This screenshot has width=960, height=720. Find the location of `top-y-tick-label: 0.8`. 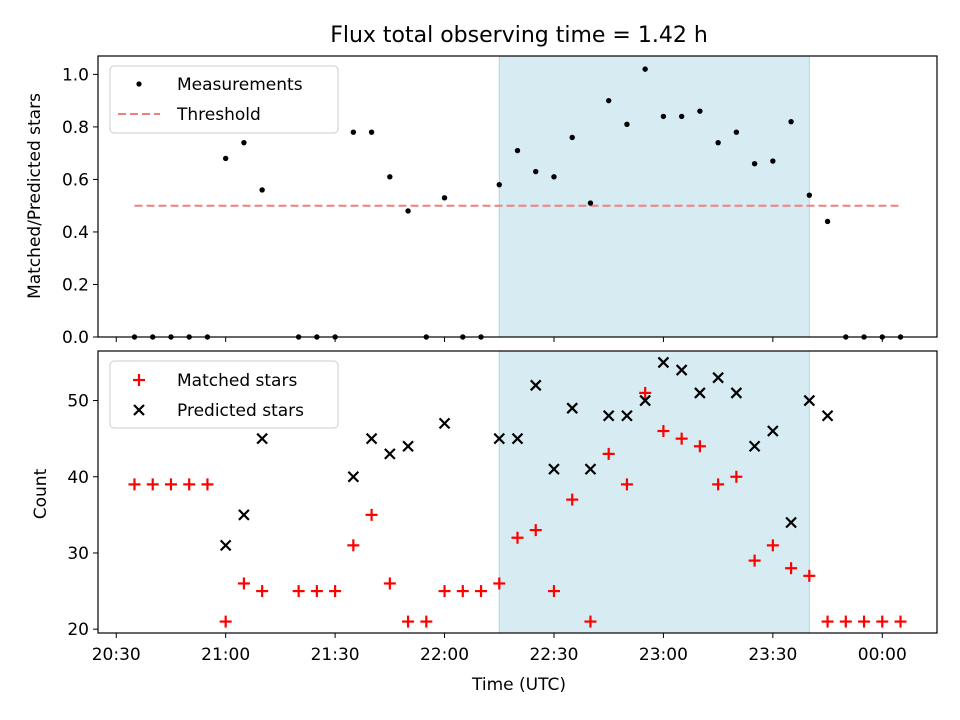

top-y-tick-label: 0.8 is located at coordinates (75, 128).